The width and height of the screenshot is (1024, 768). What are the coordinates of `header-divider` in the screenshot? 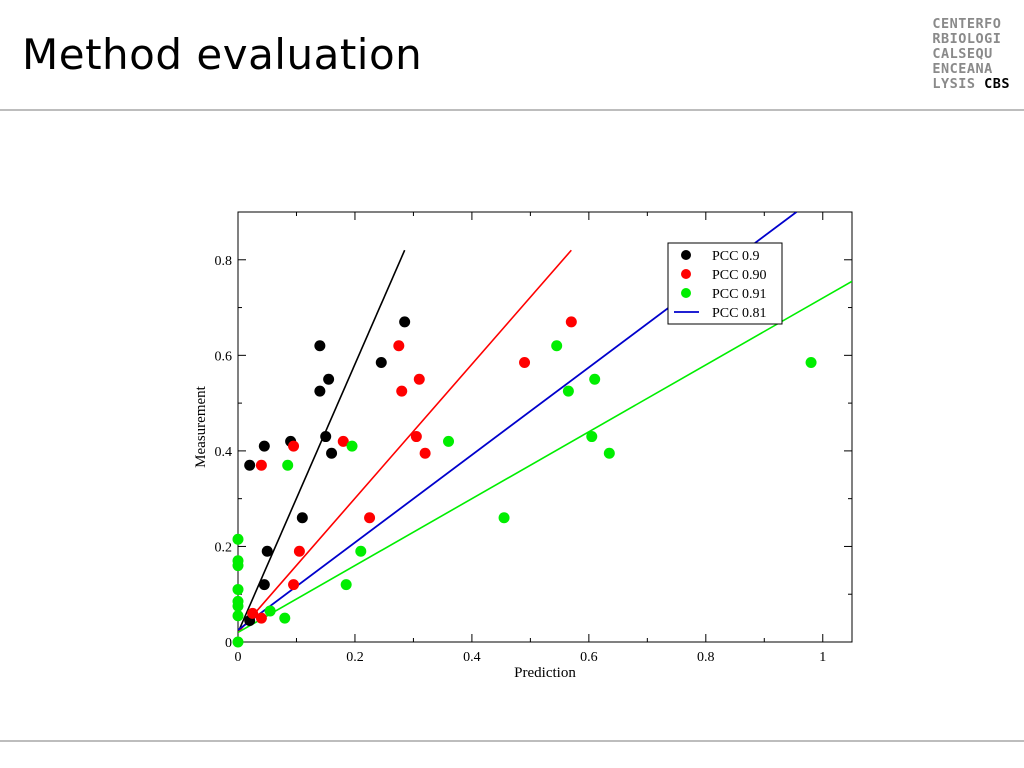 It's located at (512, 110).